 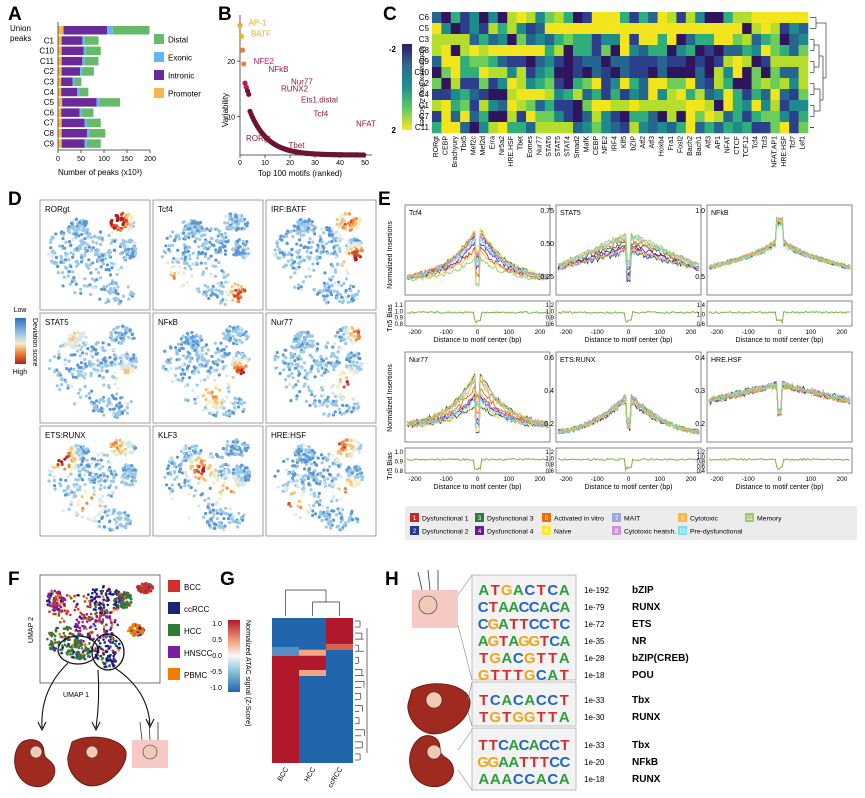 What do you see at coordinates (700, 424) in the screenshot?
I see `panel-e-ytick-label: 0.2` at bounding box center [700, 424].